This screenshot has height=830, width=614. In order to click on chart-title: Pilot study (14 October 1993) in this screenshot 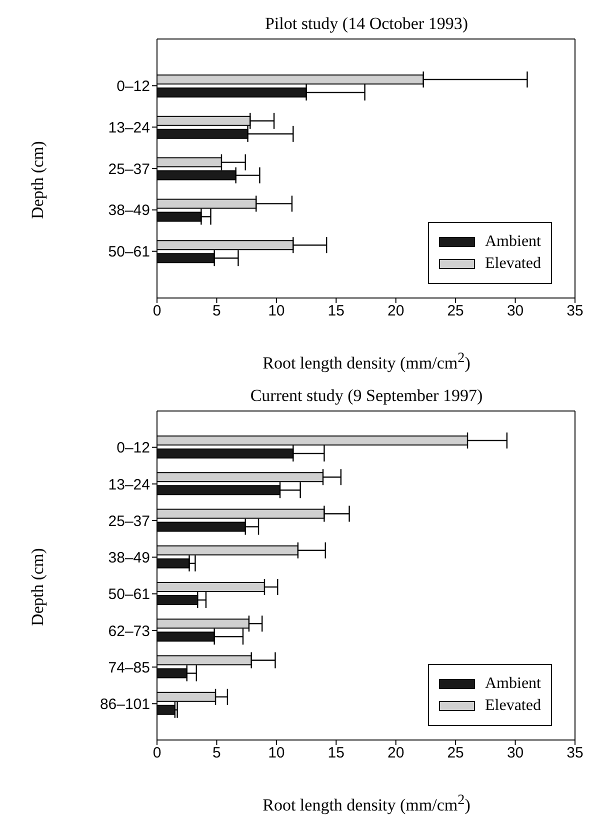, I will do `click(367, 24)`.